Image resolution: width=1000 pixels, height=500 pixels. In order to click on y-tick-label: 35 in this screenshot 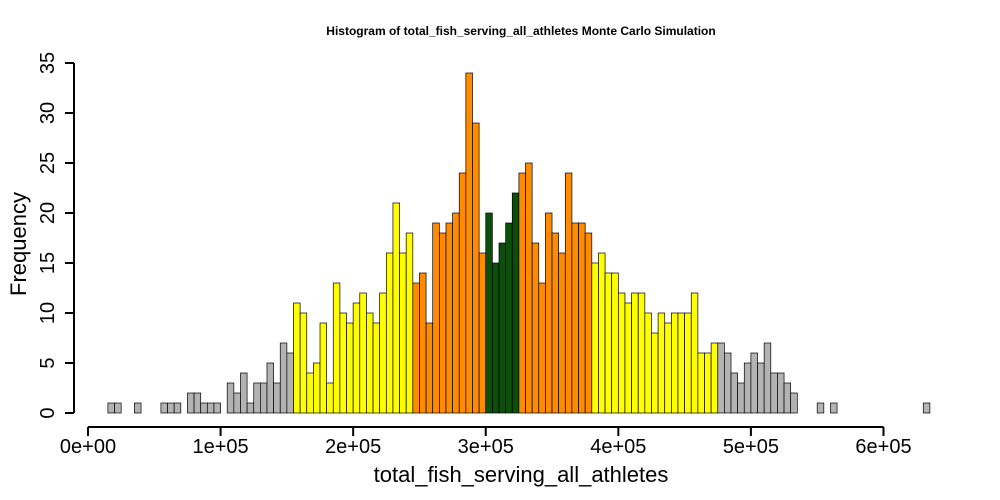, I will do `click(48, 63)`.